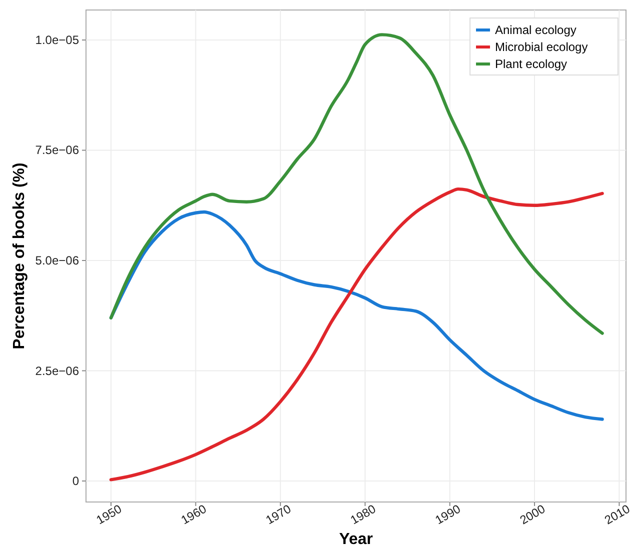  Describe the element at coordinates (109, 515) in the screenshot. I see `x-tick-label: 1950` at that location.